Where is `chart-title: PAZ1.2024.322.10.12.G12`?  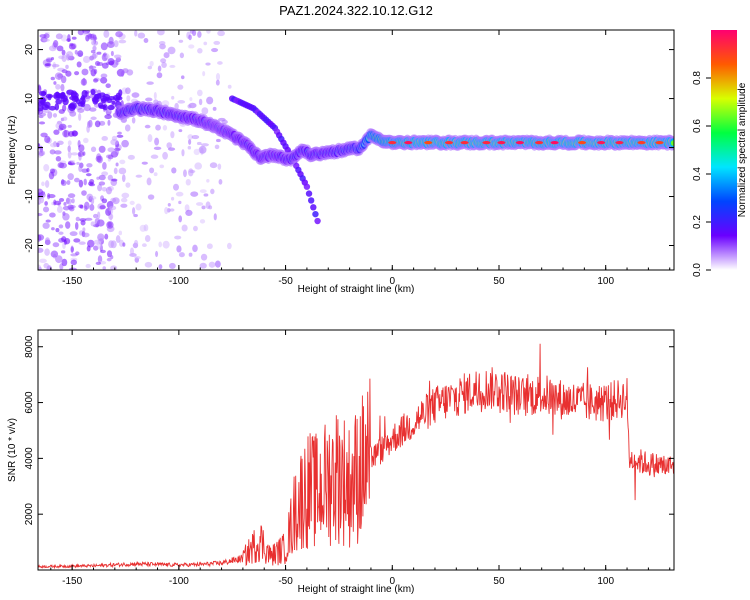 chart-title: PAZ1.2024.322.10.12.G12 is located at coordinates (356, 10).